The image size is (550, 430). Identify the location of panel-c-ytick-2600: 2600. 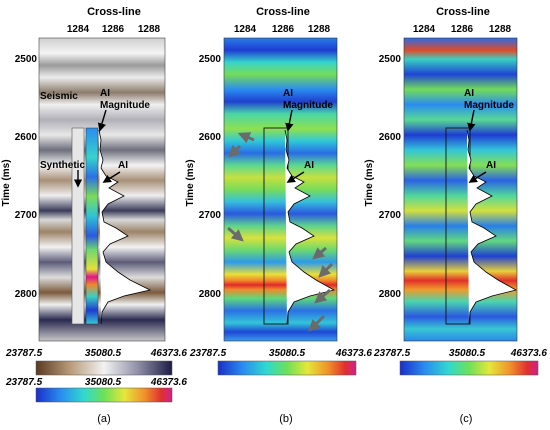
(390, 137).